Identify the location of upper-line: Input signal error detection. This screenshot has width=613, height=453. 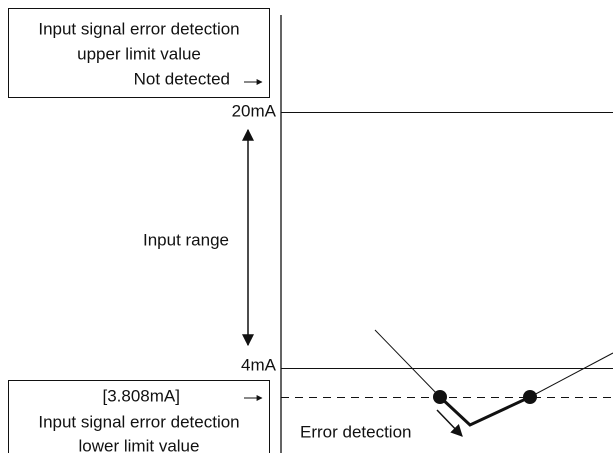
(138, 28).